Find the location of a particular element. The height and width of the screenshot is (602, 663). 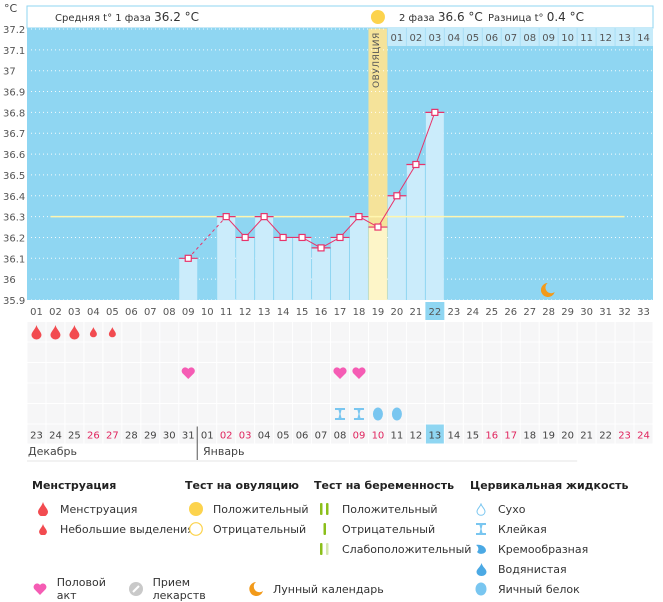

x-tick-label: 22 is located at coordinates (434, 312).